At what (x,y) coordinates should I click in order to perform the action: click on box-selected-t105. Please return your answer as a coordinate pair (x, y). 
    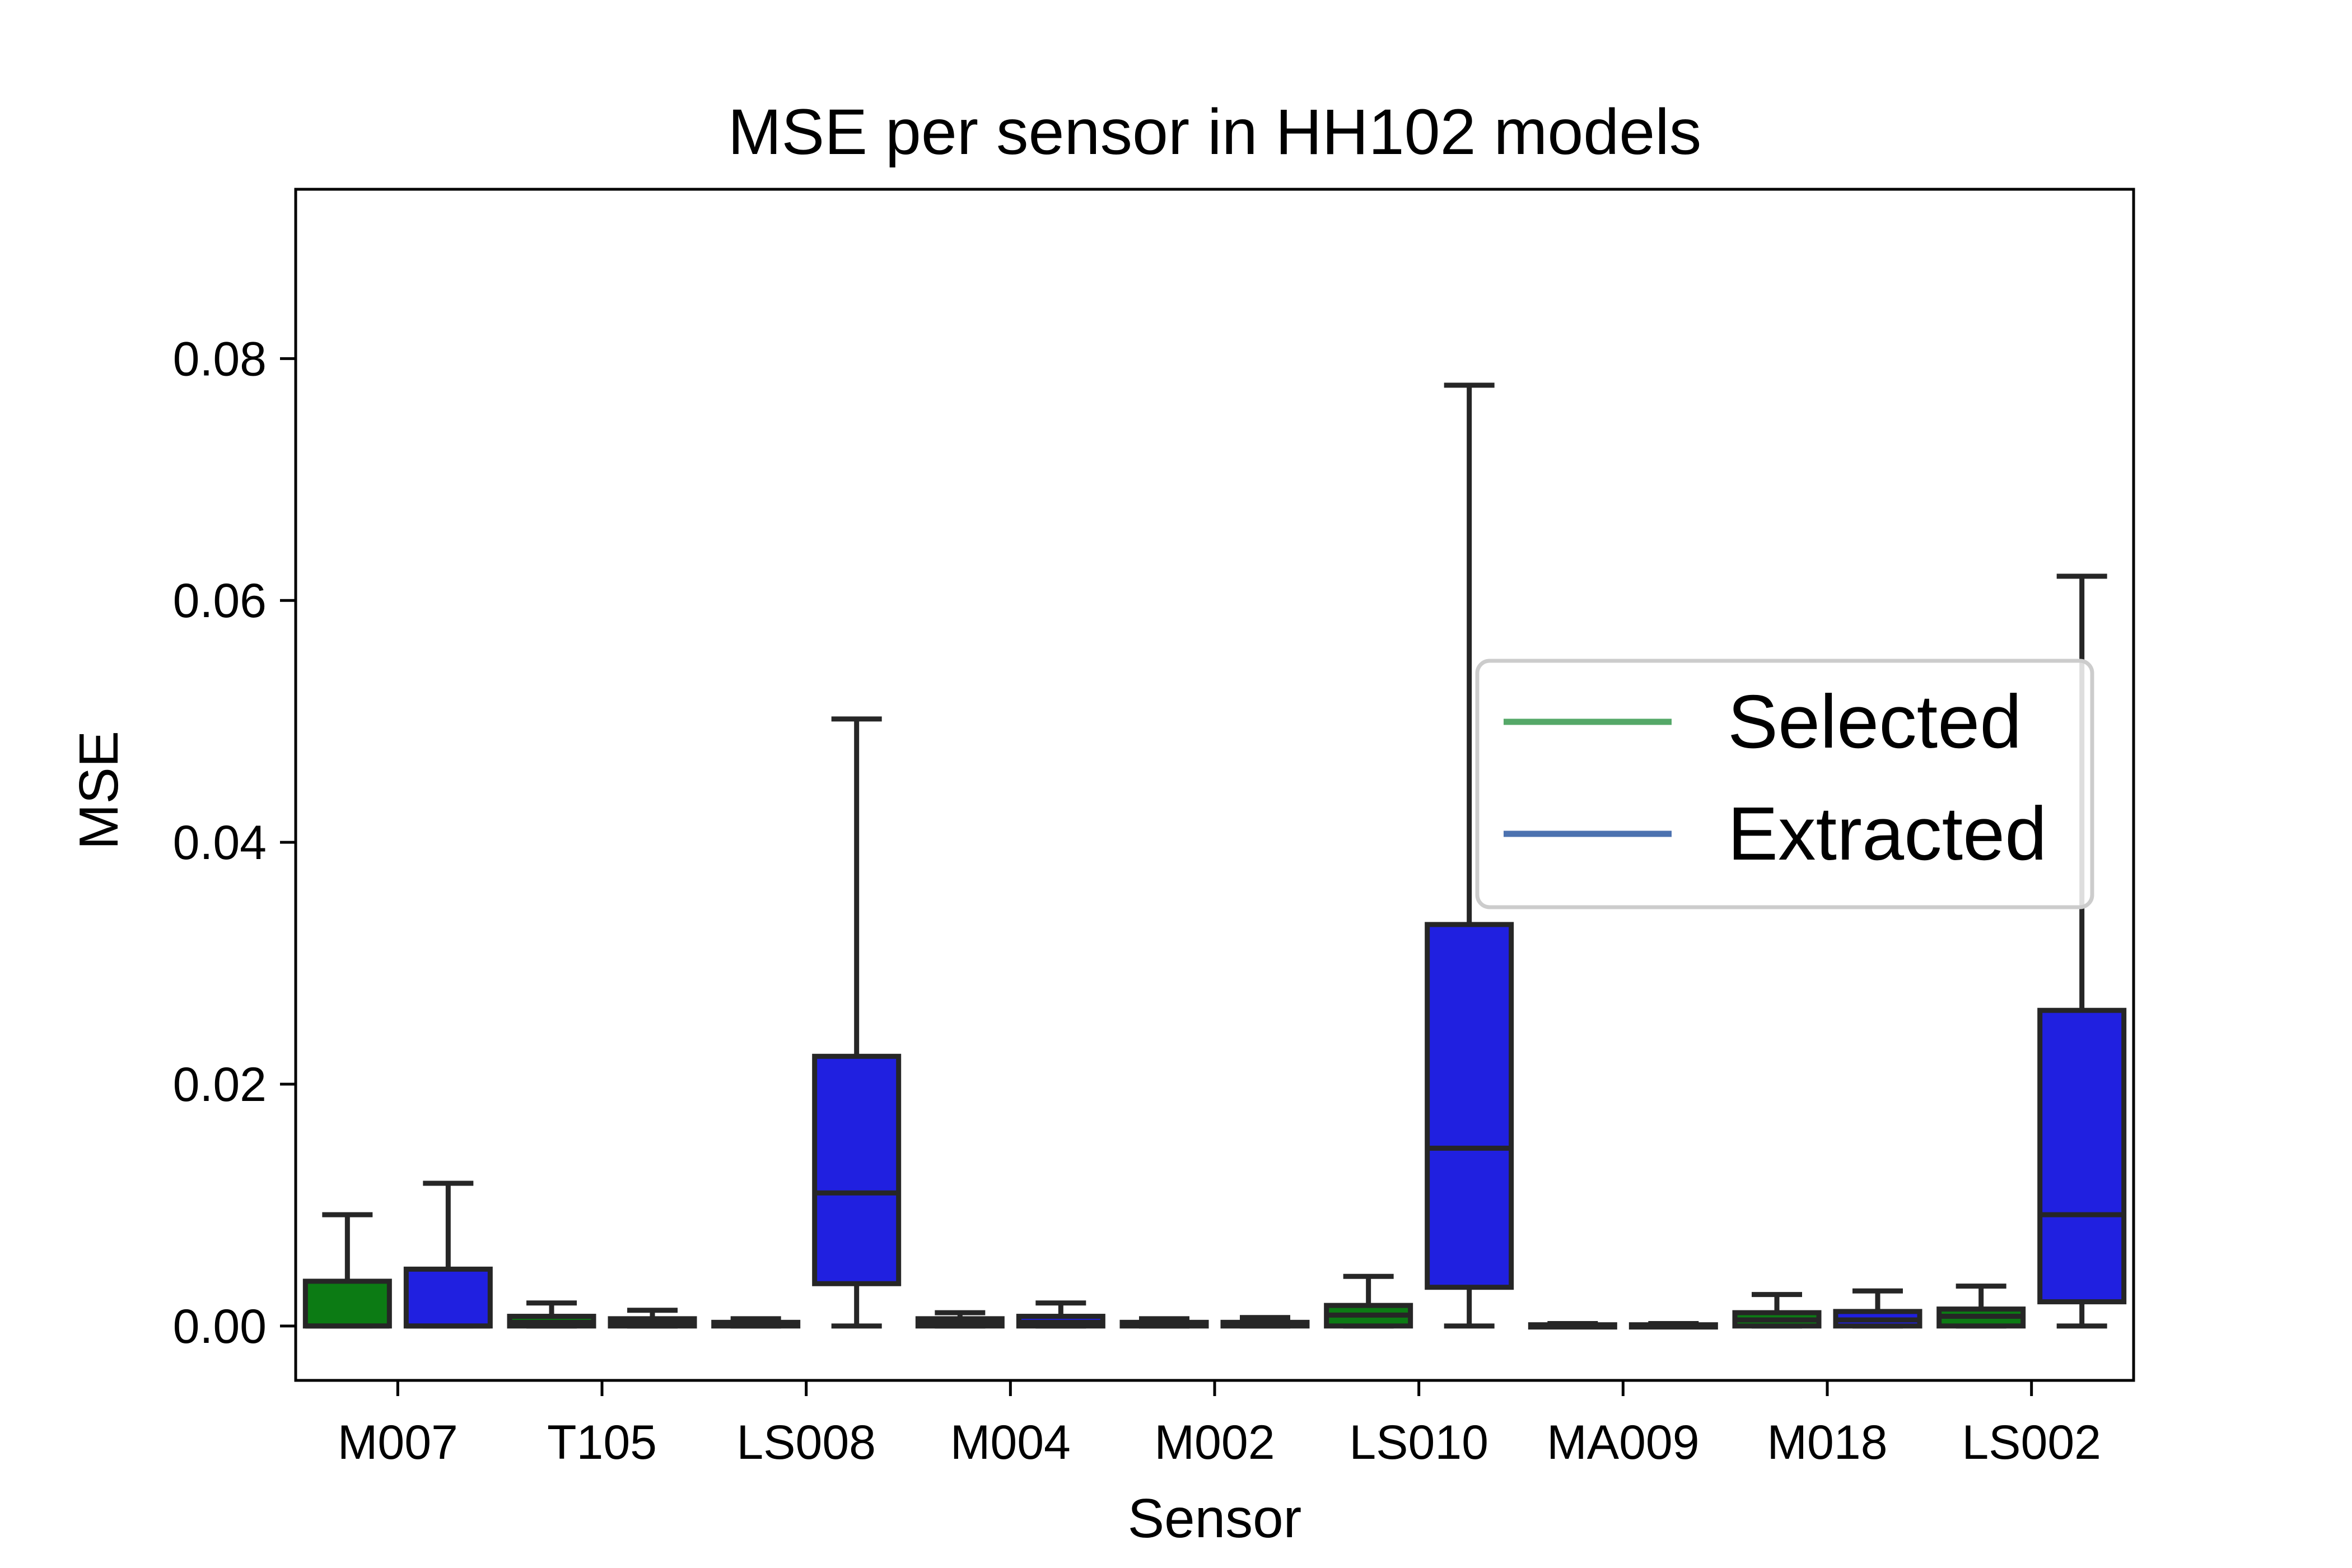
    Looking at the image, I should click on (552, 1315).